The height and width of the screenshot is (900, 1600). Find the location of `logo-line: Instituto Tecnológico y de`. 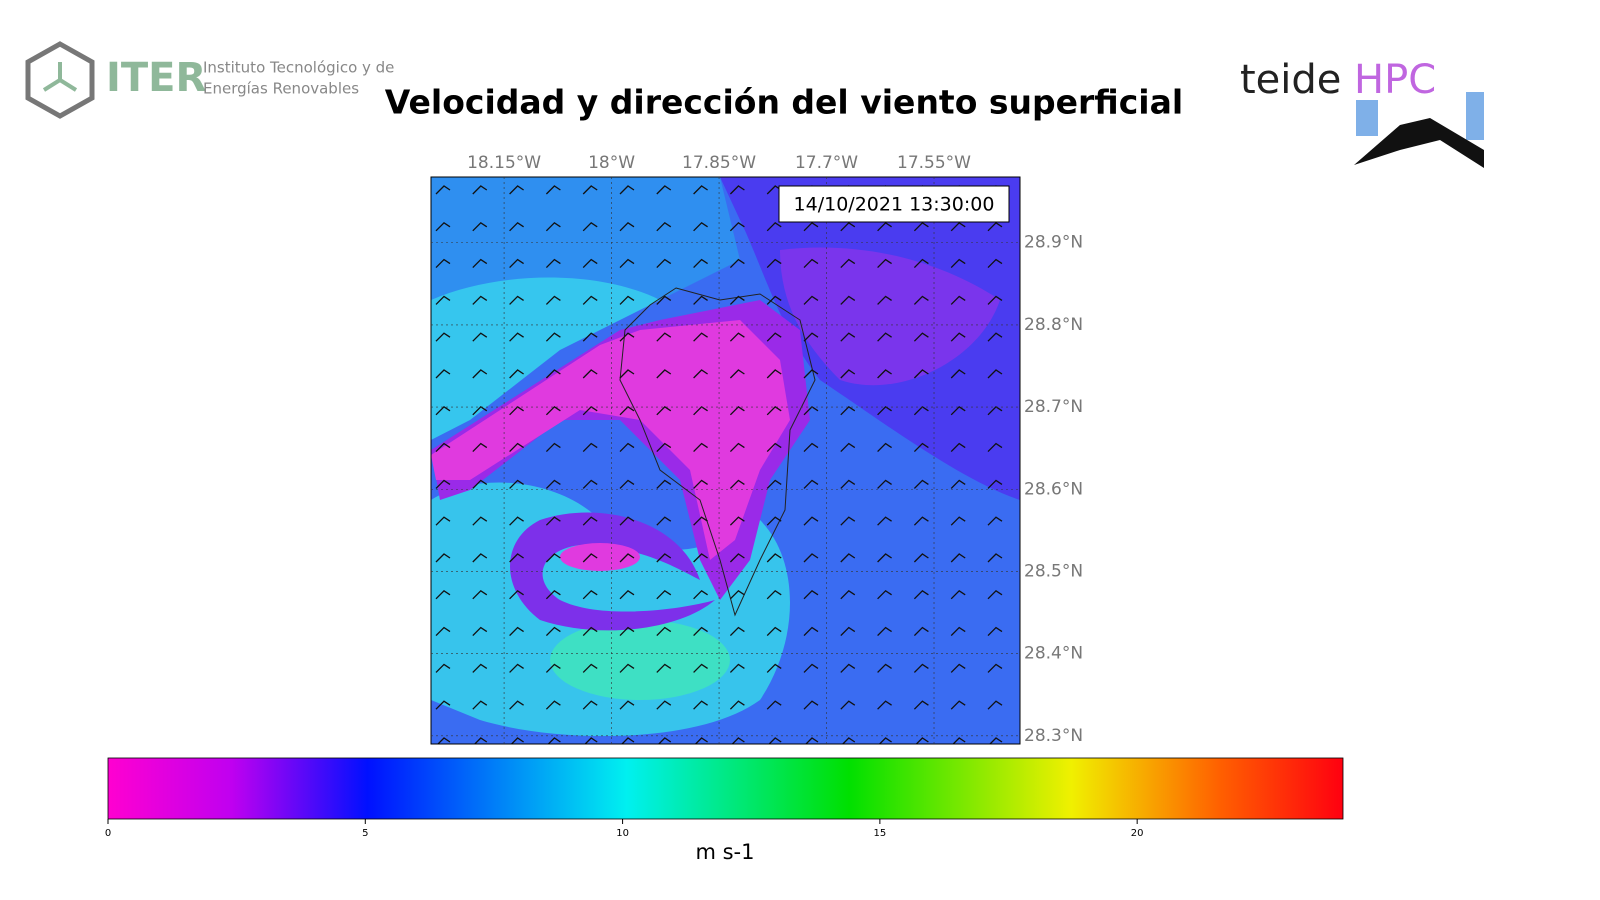

logo-line: Instituto Tecnológico y de is located at coordinates (298, 68).